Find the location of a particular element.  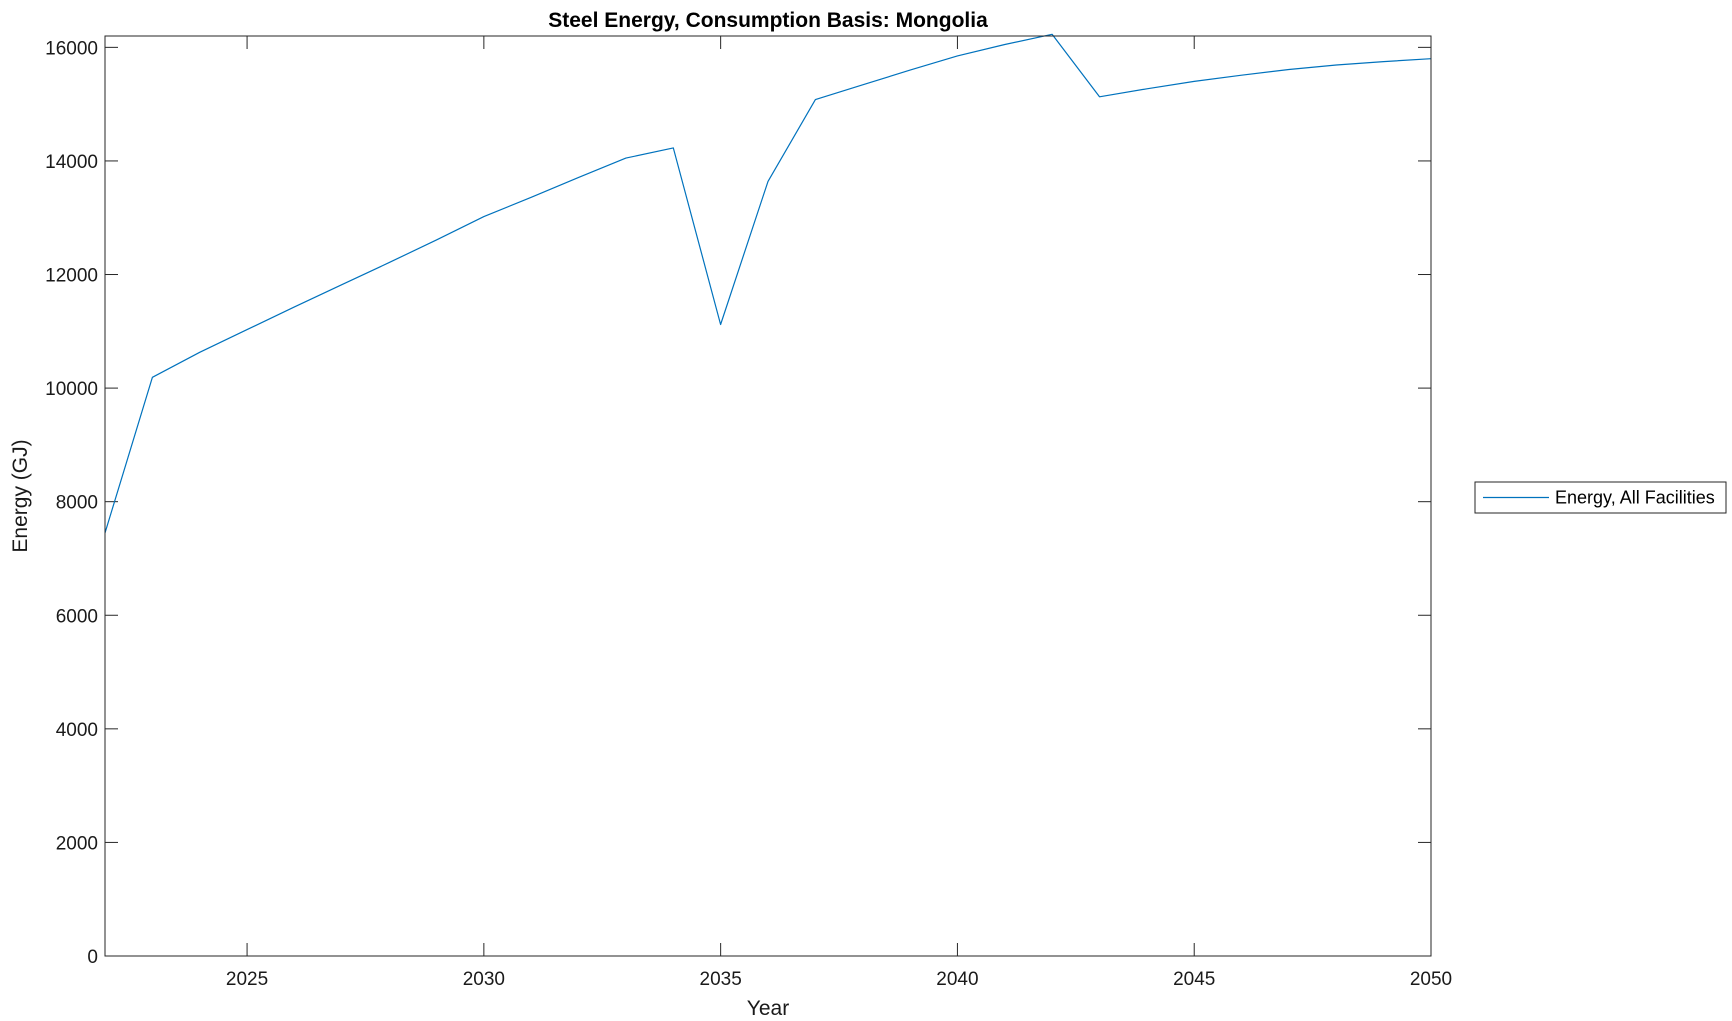

y-tick-label: 0 is located at coordinates (92, 957).